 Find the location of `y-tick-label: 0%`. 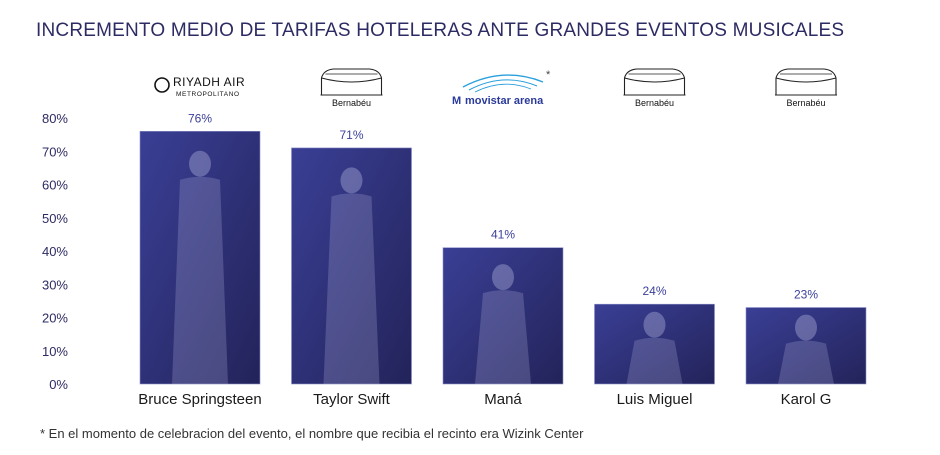

y-tick-label: 0% is located at coordinates (58, 384).